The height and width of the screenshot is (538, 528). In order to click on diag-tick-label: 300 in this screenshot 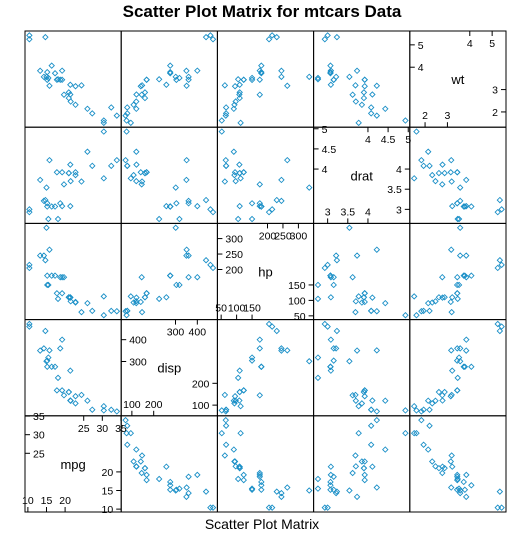, I will do `click(138, 362)`.